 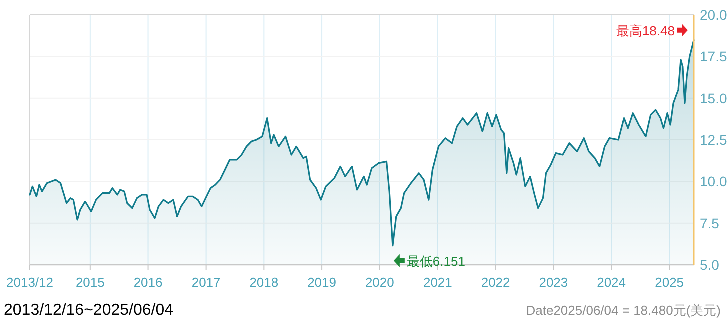 I want to click on y-tick-label: 20.0, so click(x=713, y=15).